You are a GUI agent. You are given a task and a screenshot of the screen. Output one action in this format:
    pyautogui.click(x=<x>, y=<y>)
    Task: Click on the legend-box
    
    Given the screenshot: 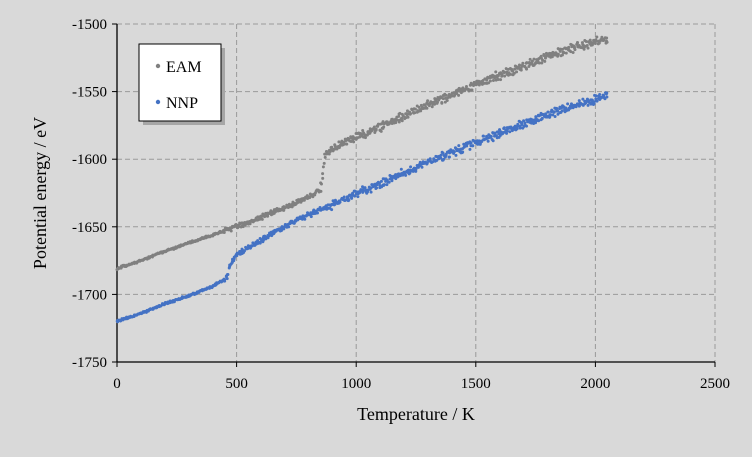 What is the action you would take?
    pyautogui.click(x=180, y=82)
    